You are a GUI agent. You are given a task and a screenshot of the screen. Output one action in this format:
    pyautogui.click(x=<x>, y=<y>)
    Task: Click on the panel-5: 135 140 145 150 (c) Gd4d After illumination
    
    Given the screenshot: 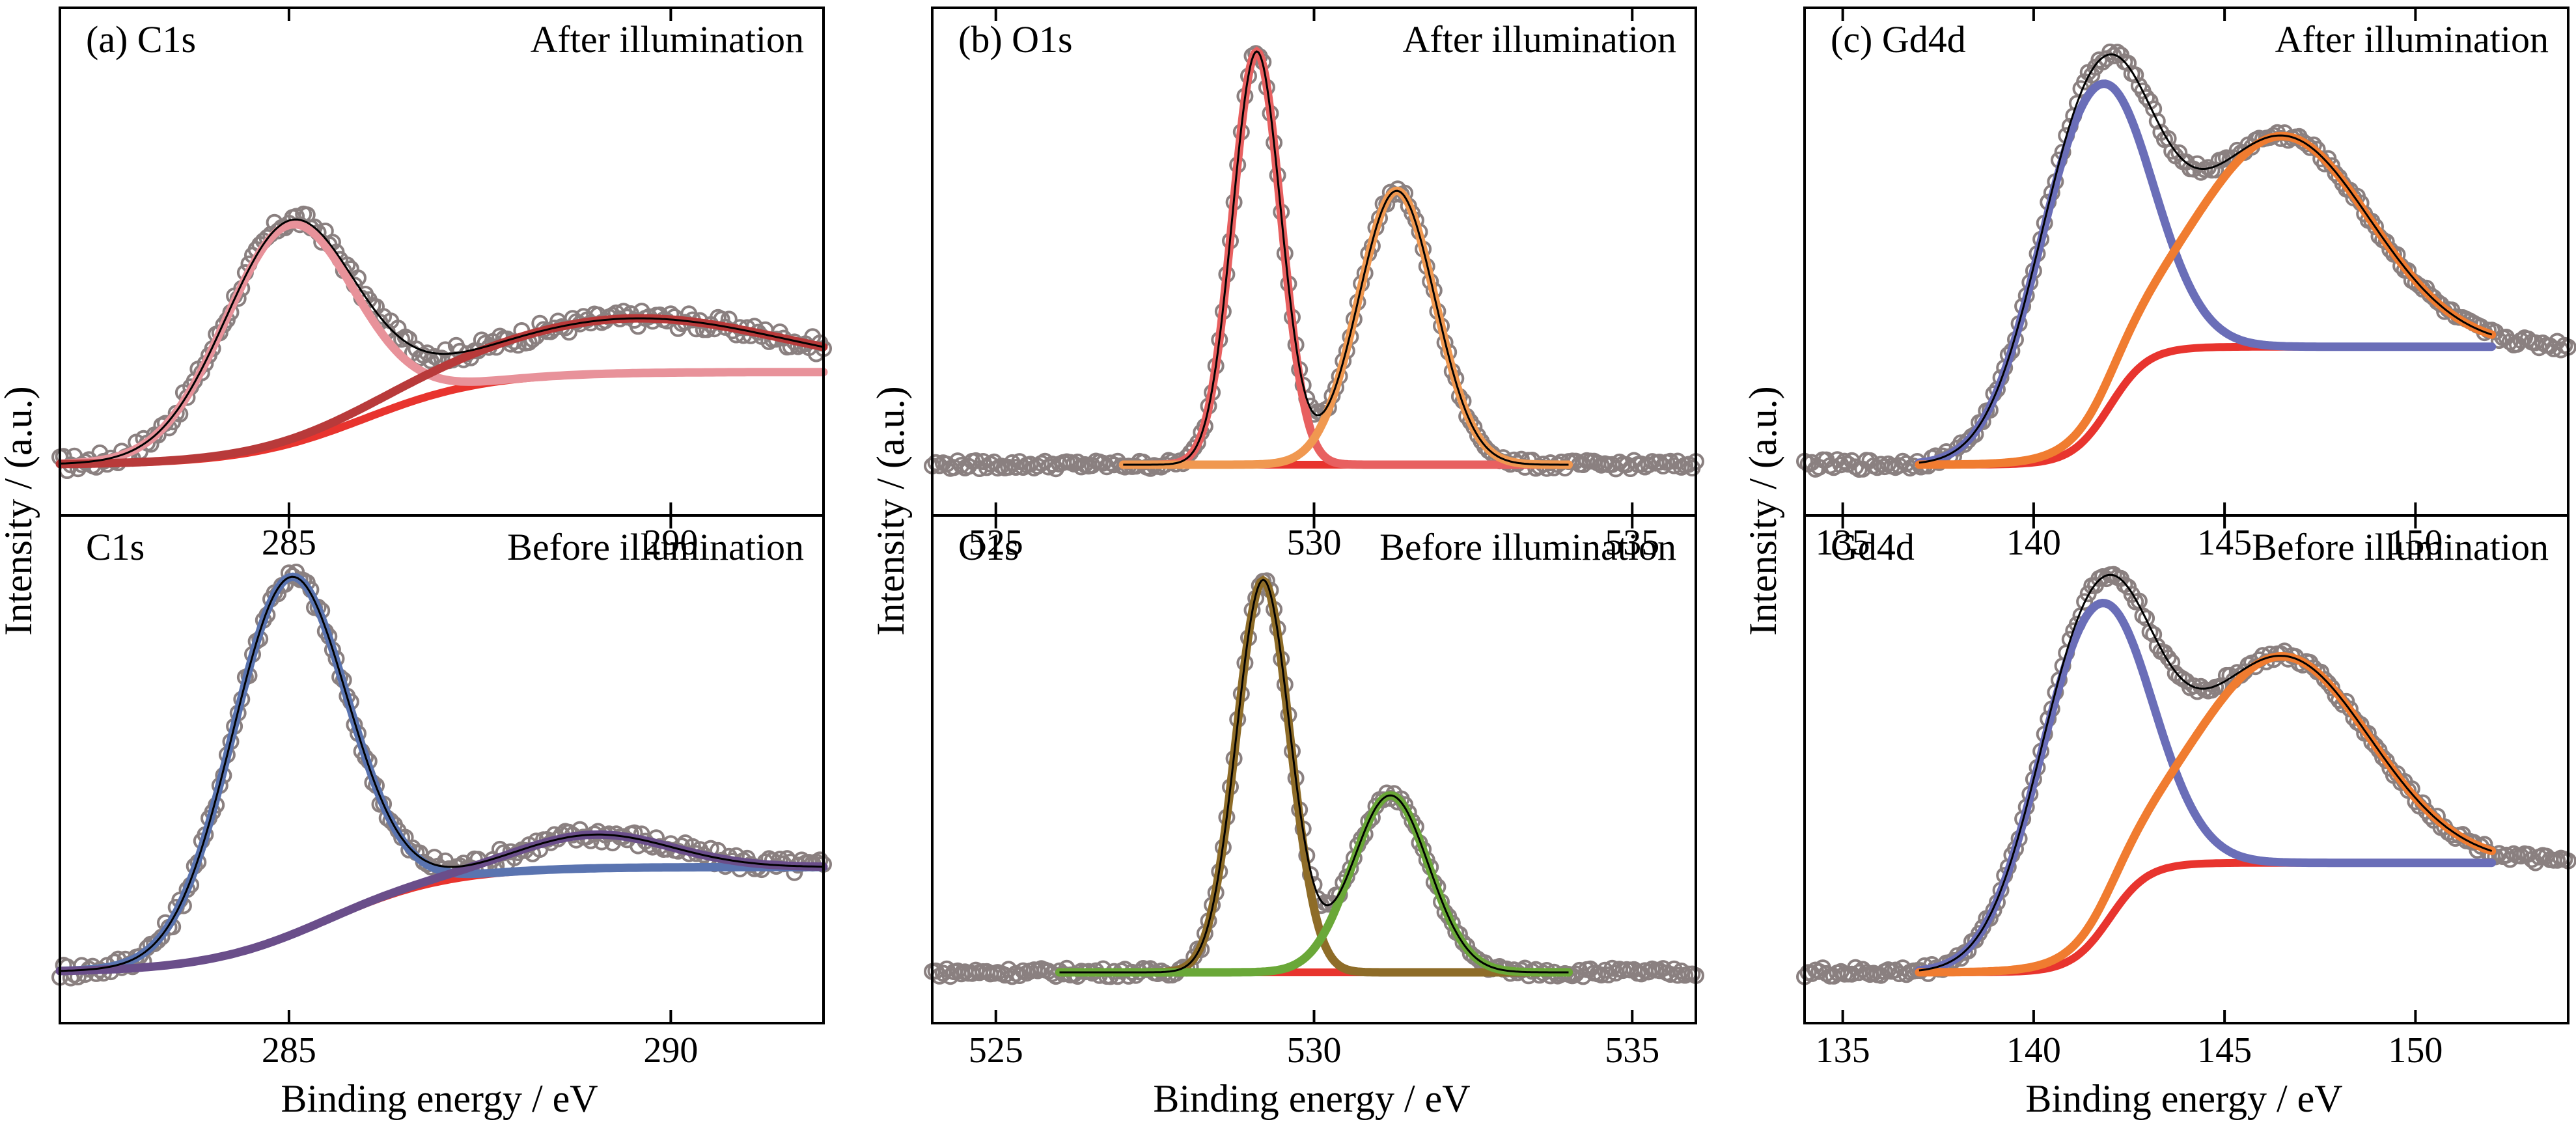 What is the action you would take?
    pyautogui.click(x=2186, y=285)
    